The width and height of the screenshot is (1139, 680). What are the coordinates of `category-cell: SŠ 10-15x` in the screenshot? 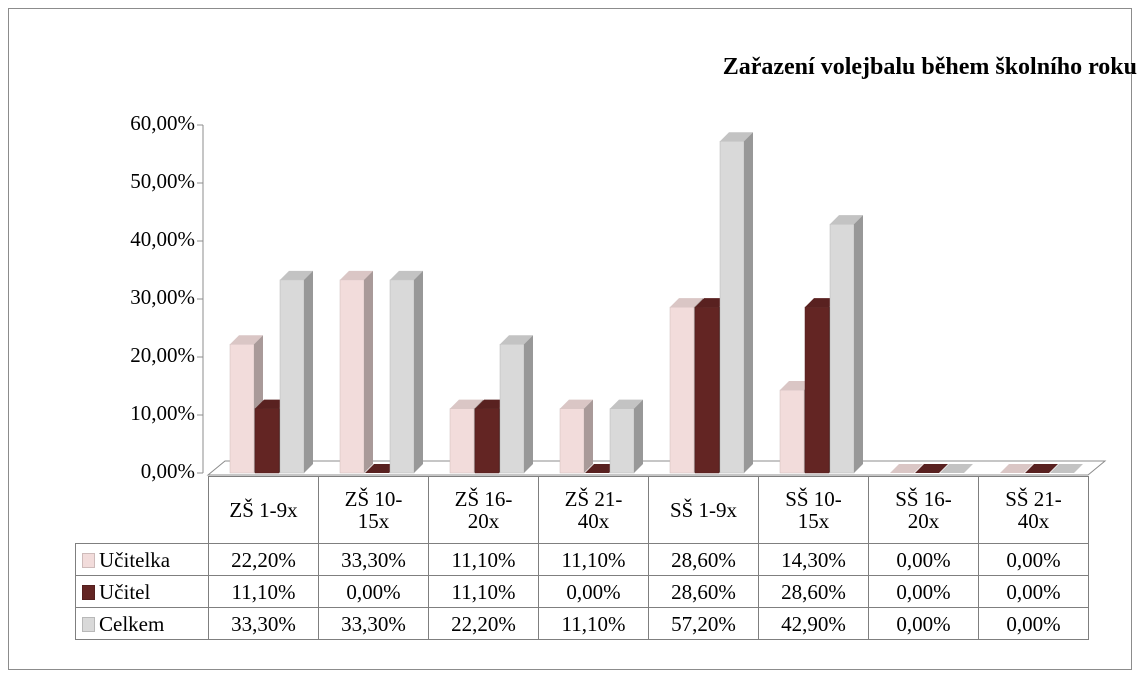 It's located at (813, 510).